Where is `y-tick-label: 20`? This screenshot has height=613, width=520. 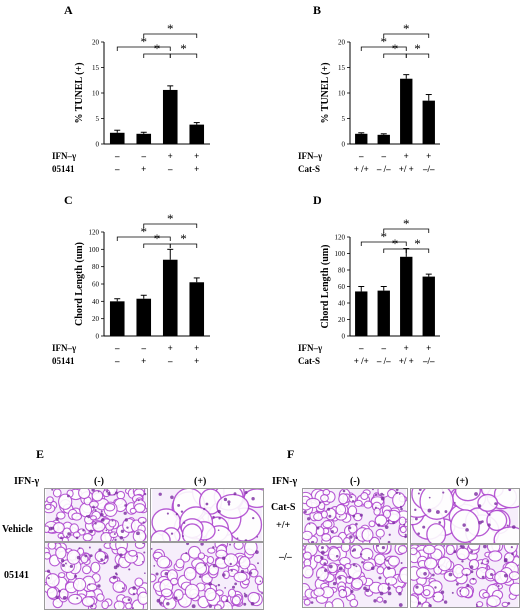 y-tick-label: 20 is located at coordinates (96, 43).